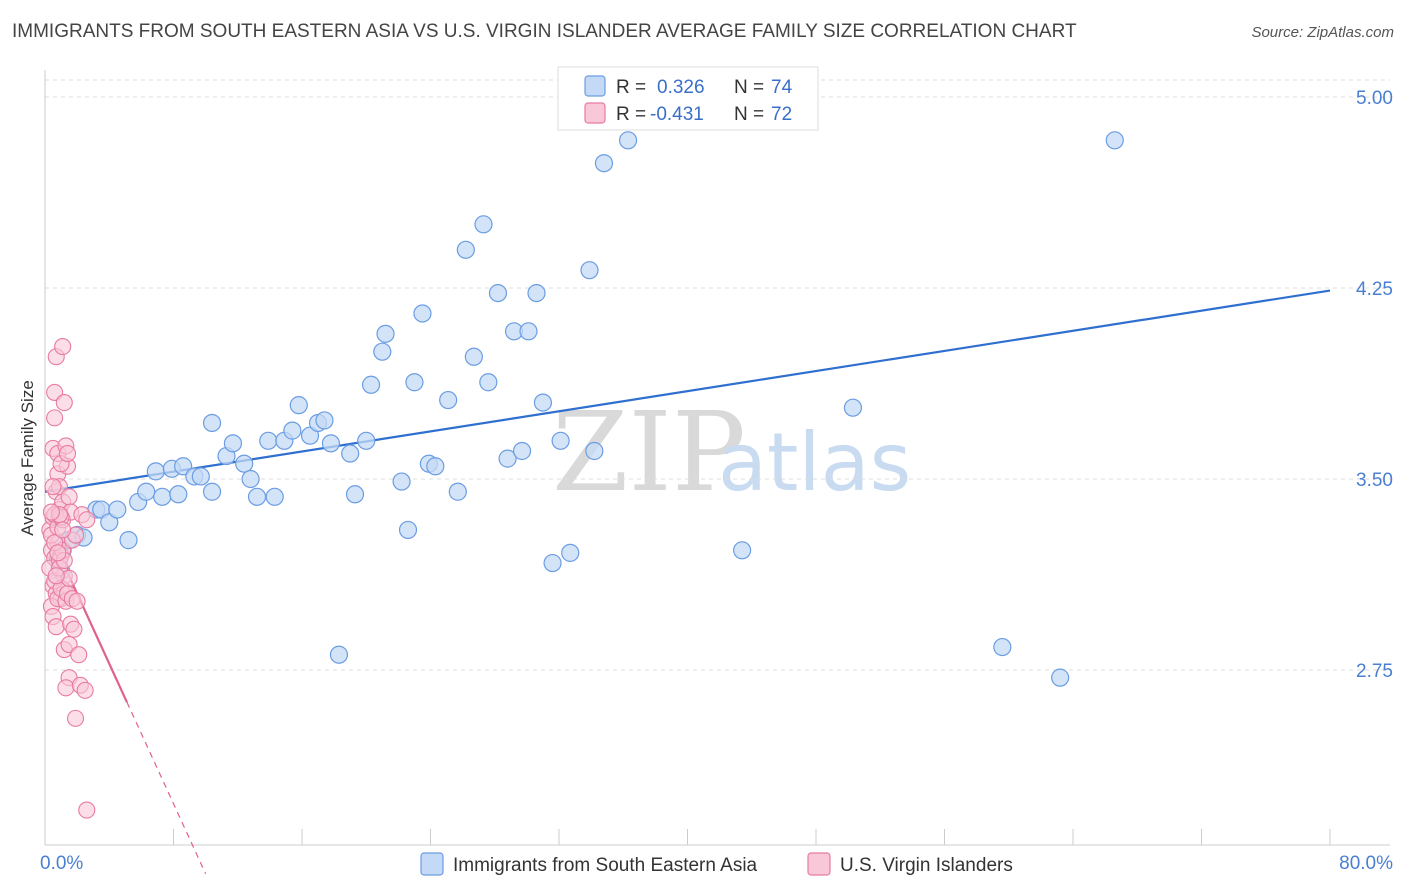  What do you see at coordinates (27, 458) in the screenshot?
I see `y-axis-label: Average Family Size` at bounding box center [27, 458].